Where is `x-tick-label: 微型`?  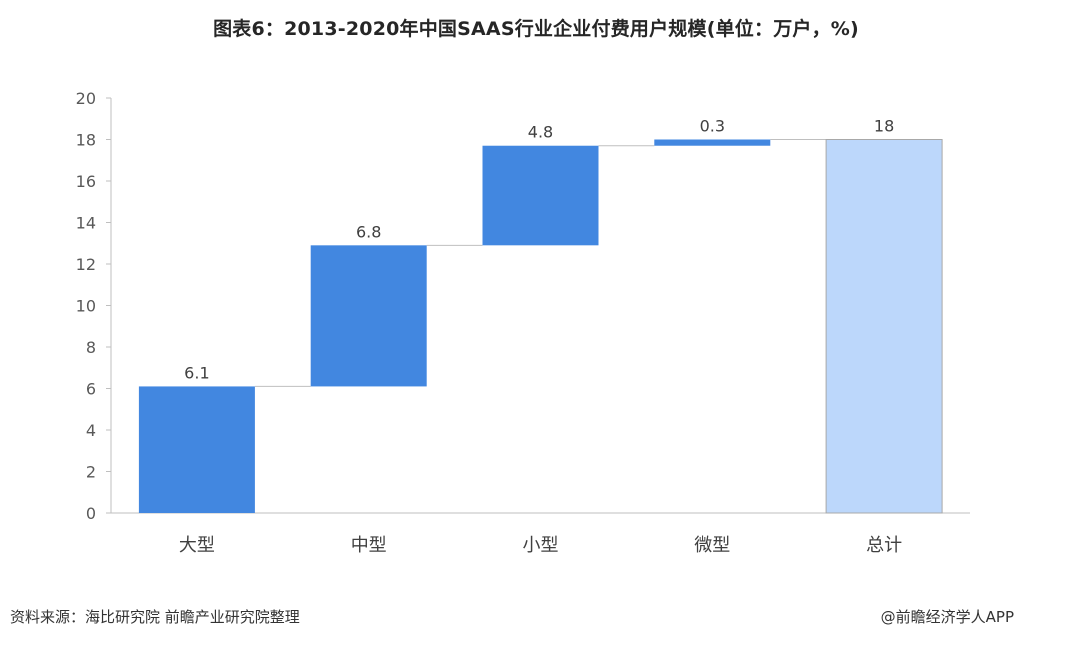 x-tick-label: 微型 is located at coordinates (712, 545).